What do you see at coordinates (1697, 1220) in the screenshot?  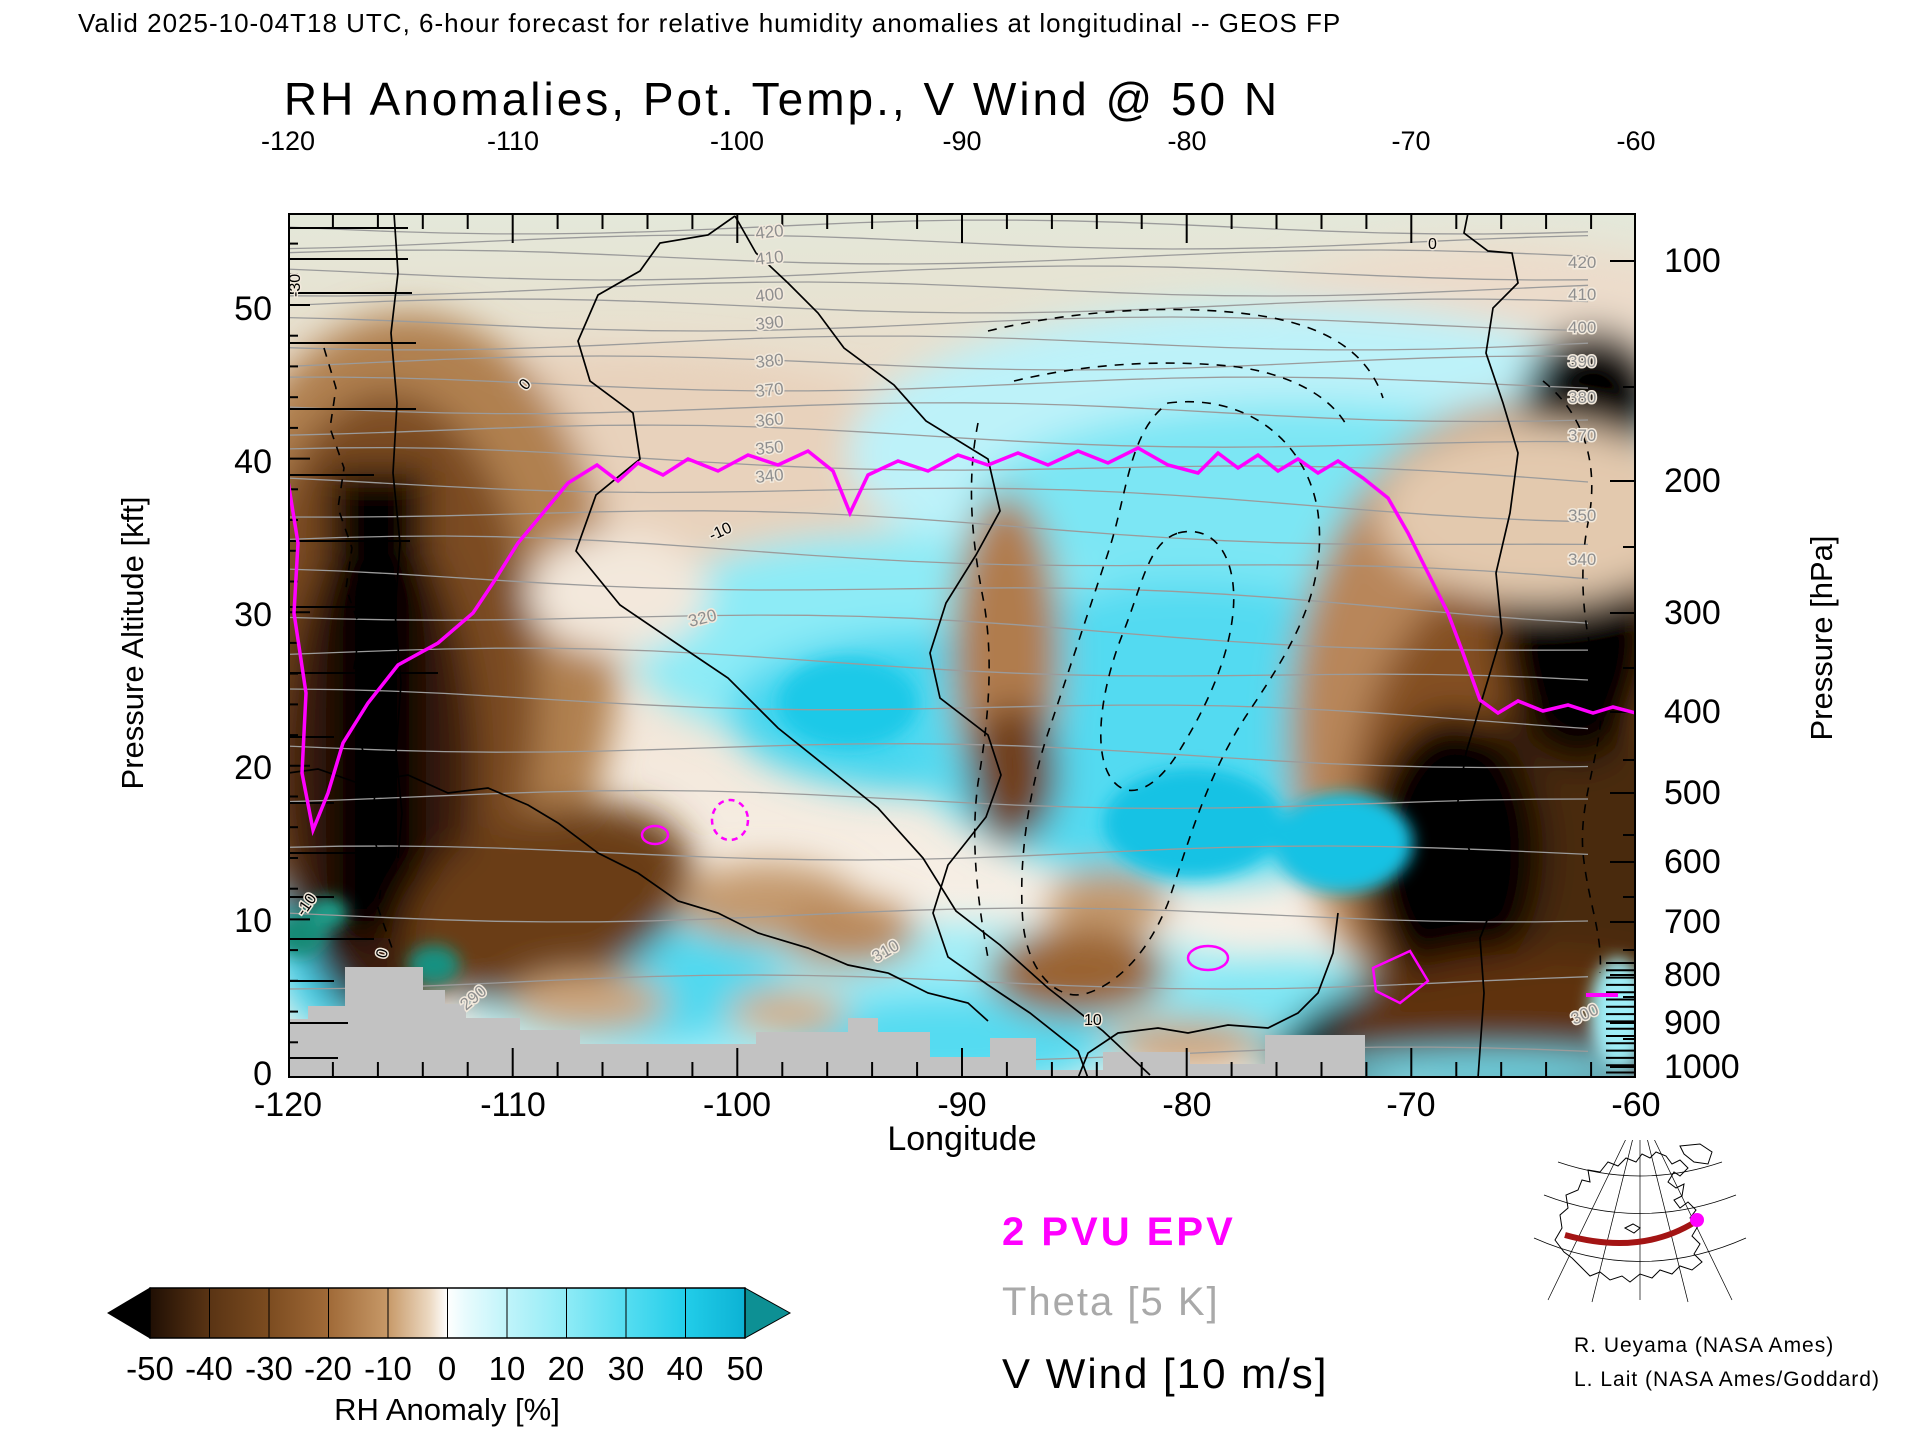 I see `transect-end-dot` at bounding box center [1697, 1220].